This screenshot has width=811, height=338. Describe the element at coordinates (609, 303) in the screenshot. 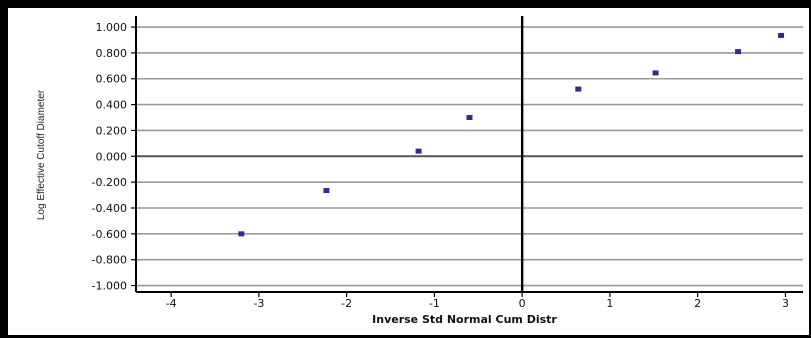

I see `x-tick-label: 1` at that location.